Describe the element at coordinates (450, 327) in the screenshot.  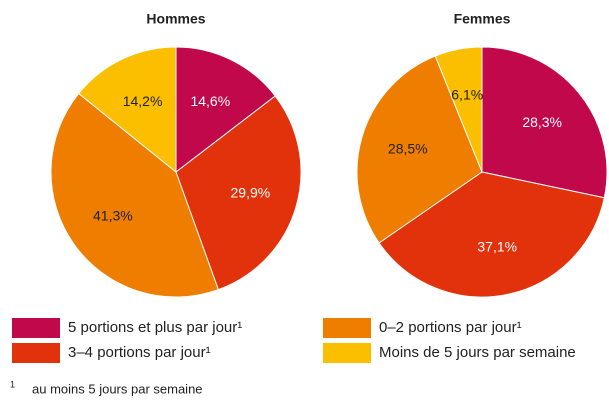
I see `legend-label: 0–2 portions par jour¹` at that location.